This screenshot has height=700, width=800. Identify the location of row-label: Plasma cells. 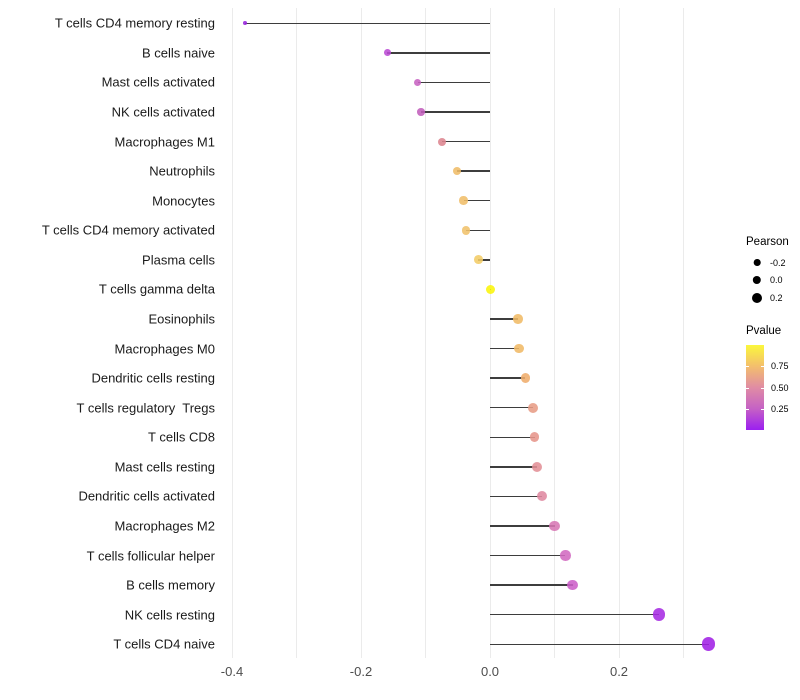
(178, 260).